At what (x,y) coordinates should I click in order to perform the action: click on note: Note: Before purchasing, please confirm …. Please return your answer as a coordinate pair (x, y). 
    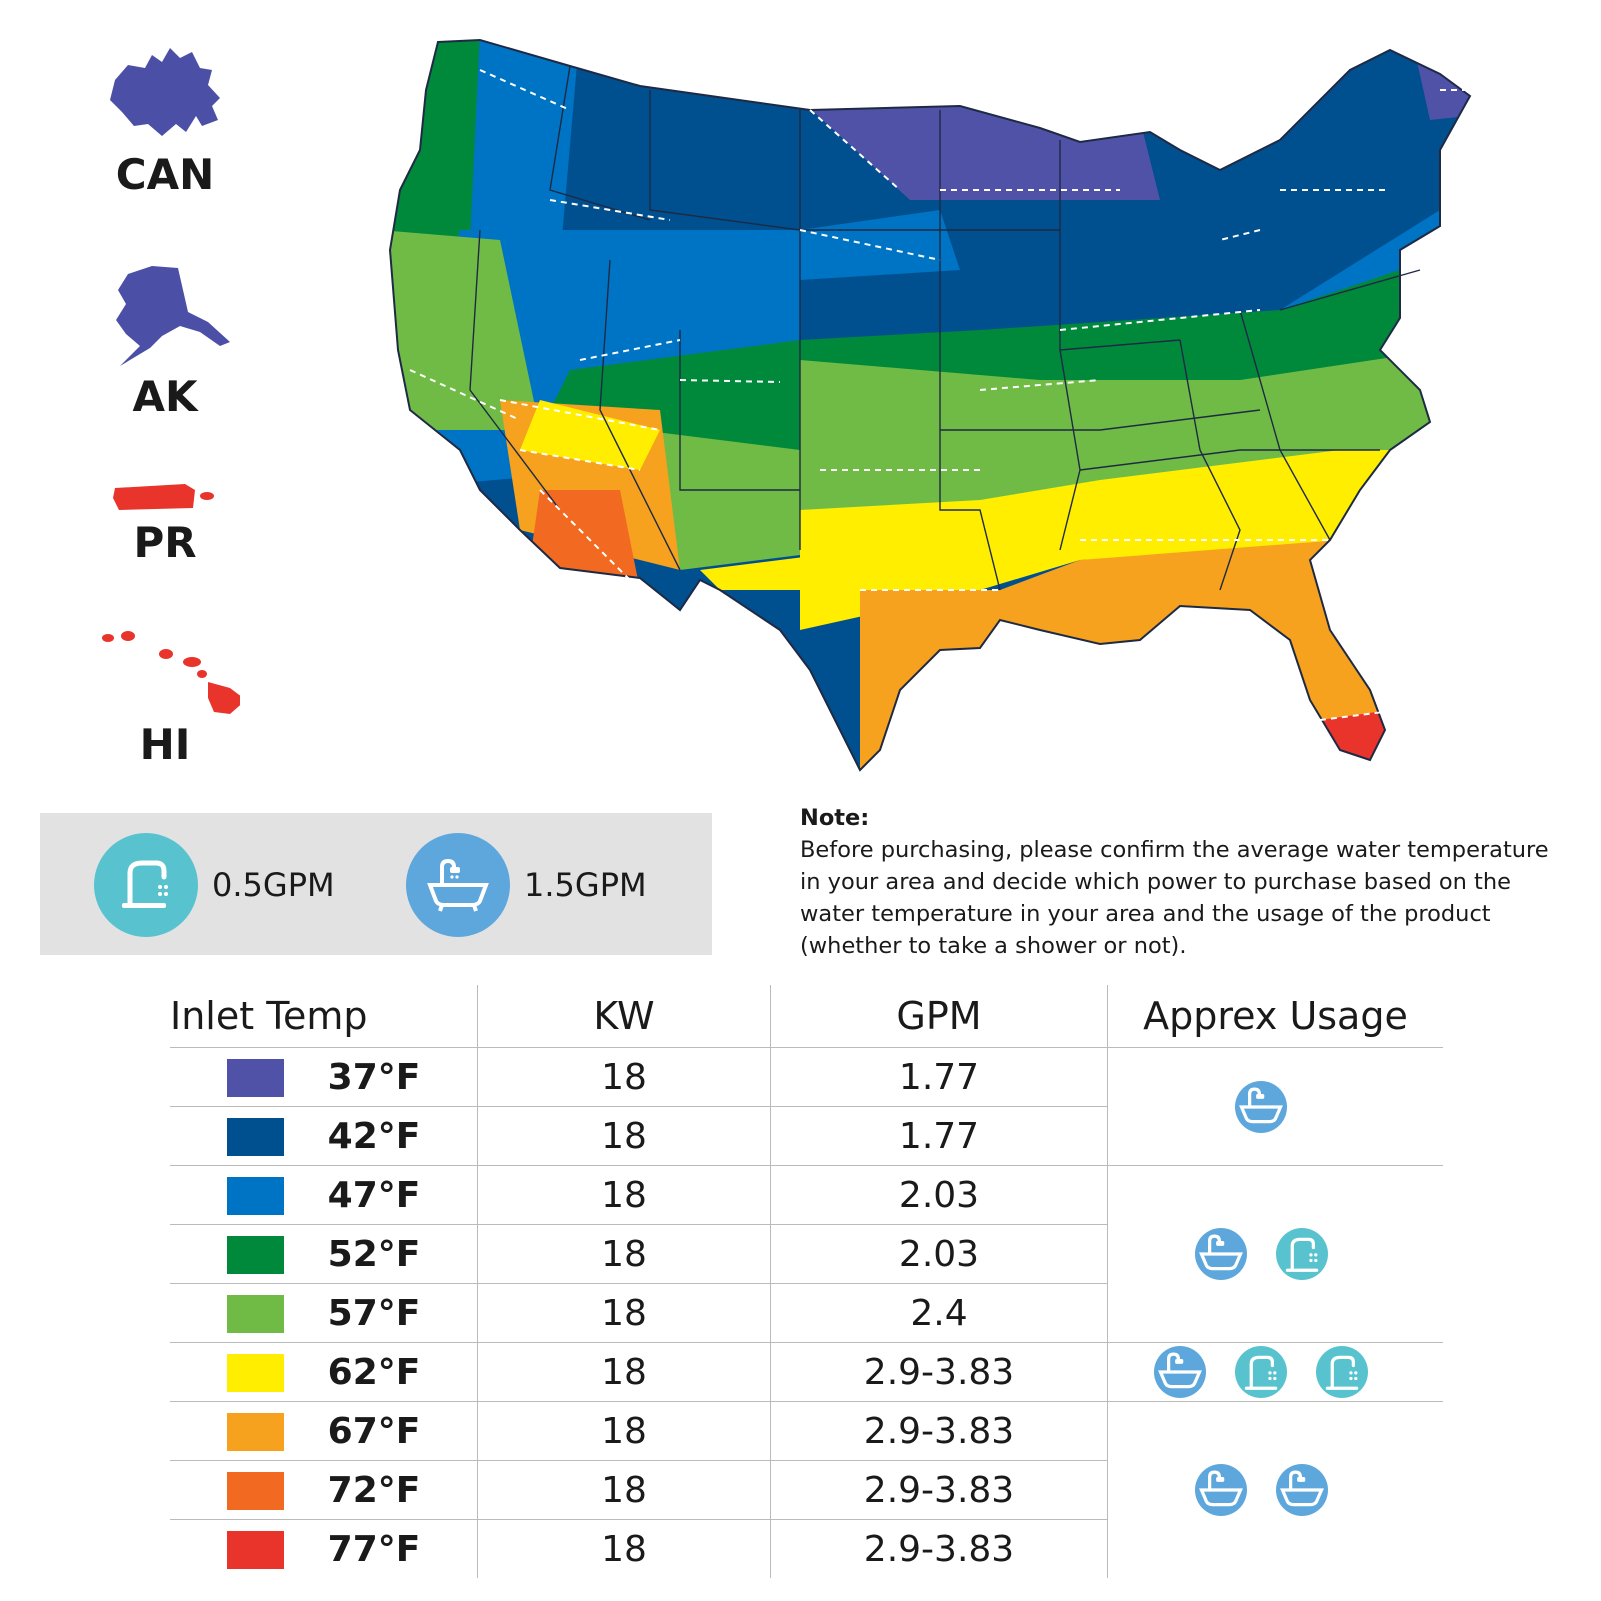
    Looking at the image, I should click on (1187, 882).